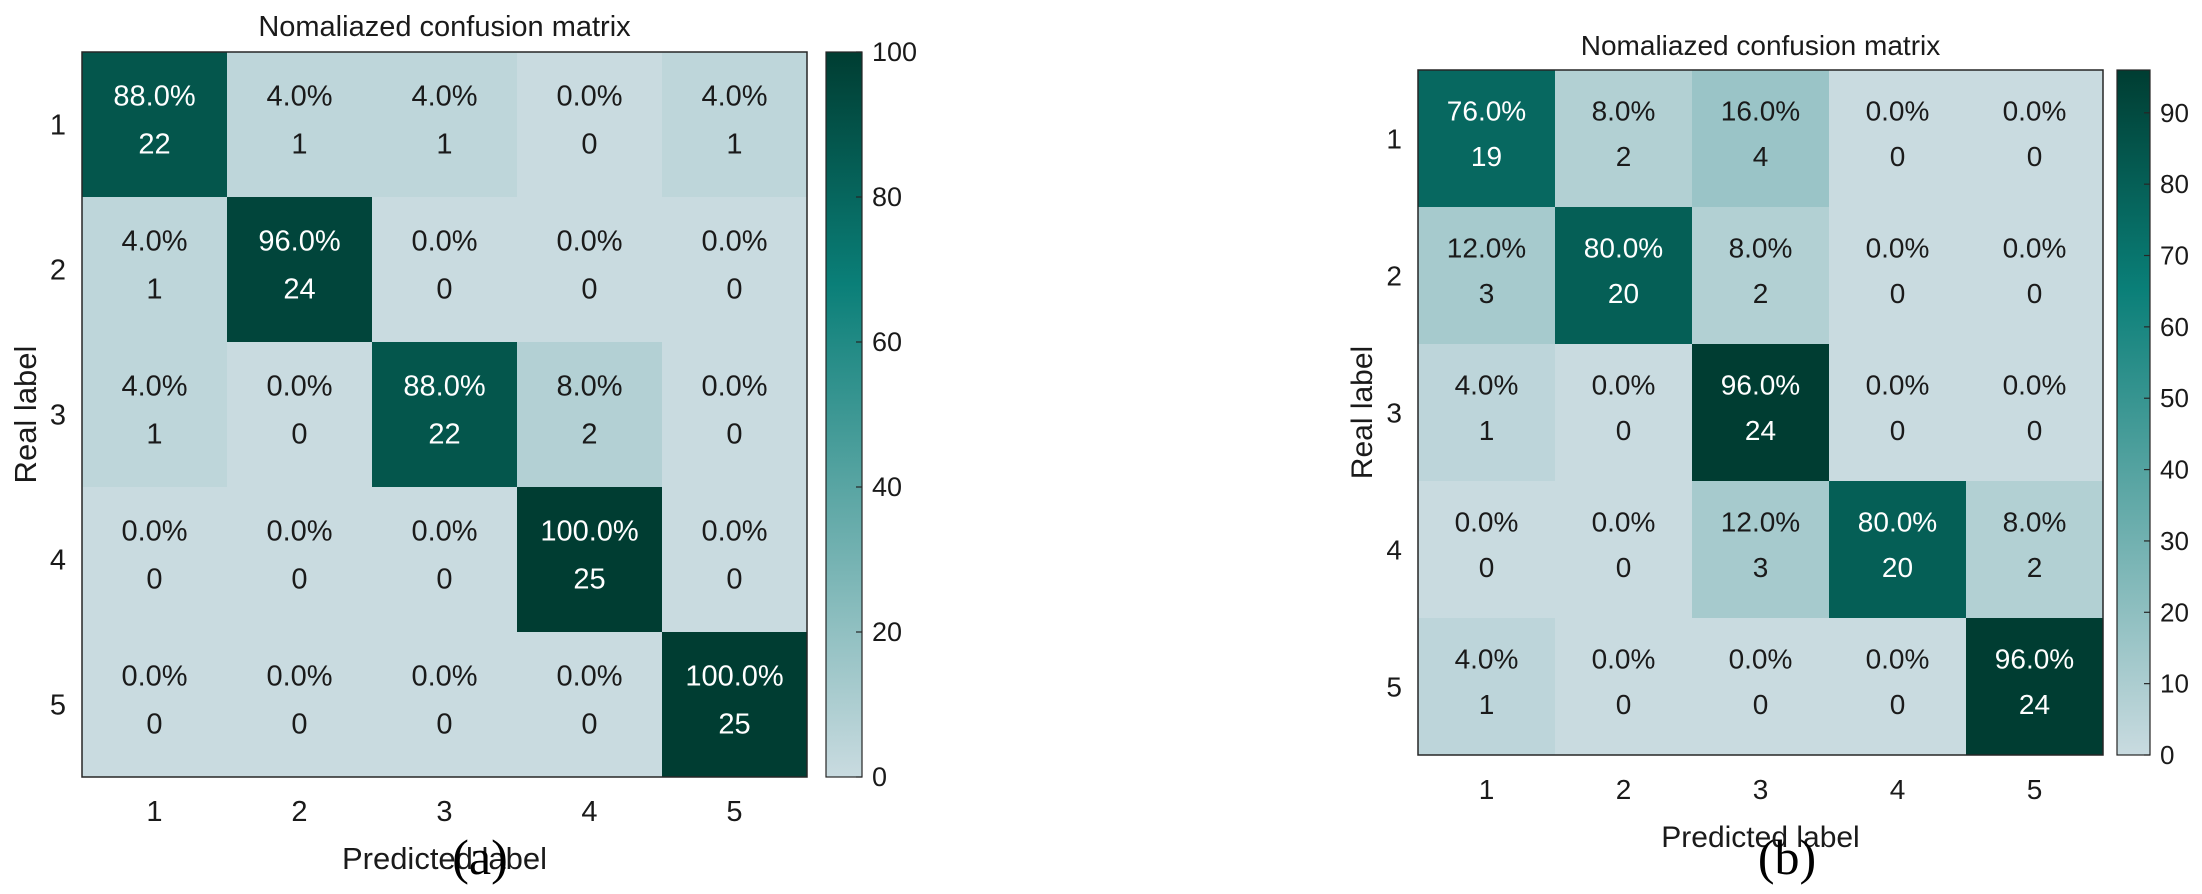 This screenshot has width=2202, height=894. I want to click on y-tick-label: 3, so click(1394, 413).